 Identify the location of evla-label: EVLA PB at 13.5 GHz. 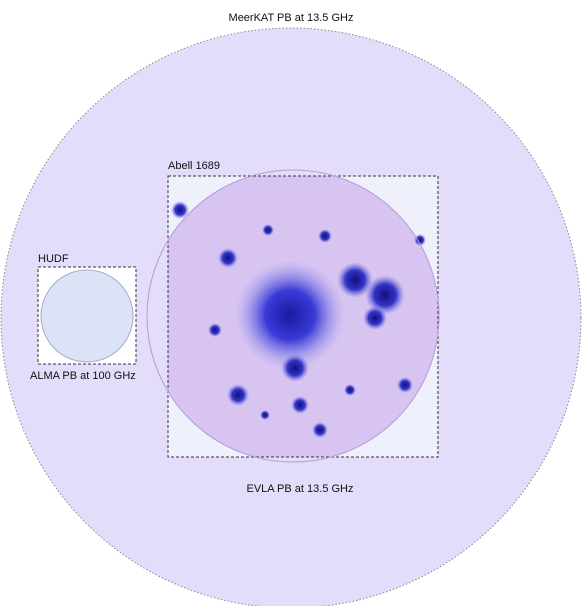
(299, 489).